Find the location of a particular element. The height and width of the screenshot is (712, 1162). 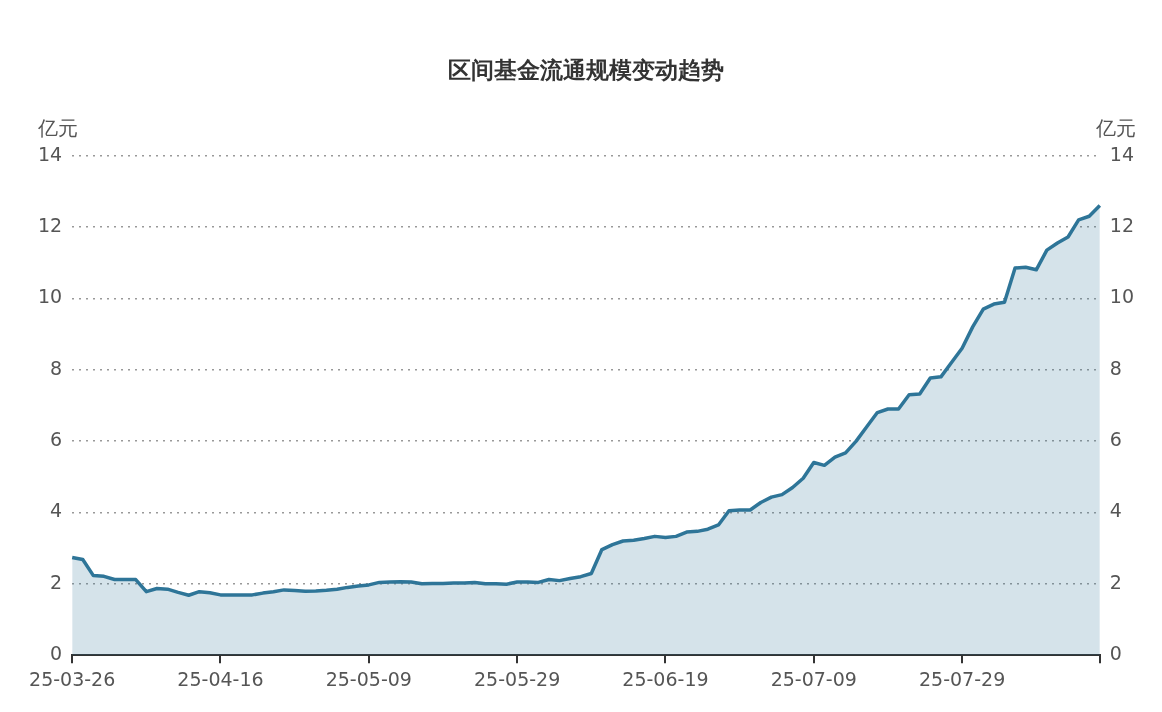

y2-tick-label: 14 is located at coordinates (1122, 153).